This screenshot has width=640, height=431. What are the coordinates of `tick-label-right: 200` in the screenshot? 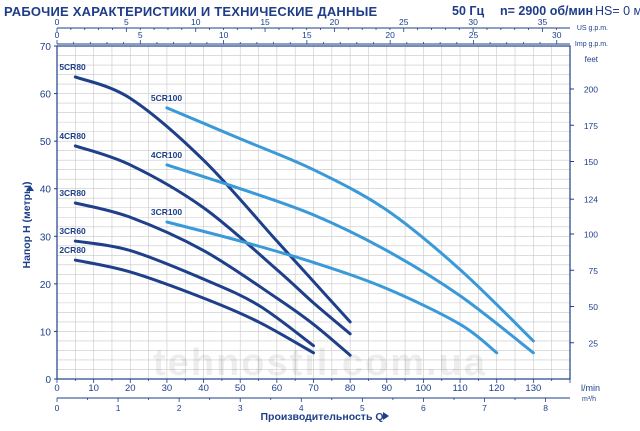 It's located at (591, 90).